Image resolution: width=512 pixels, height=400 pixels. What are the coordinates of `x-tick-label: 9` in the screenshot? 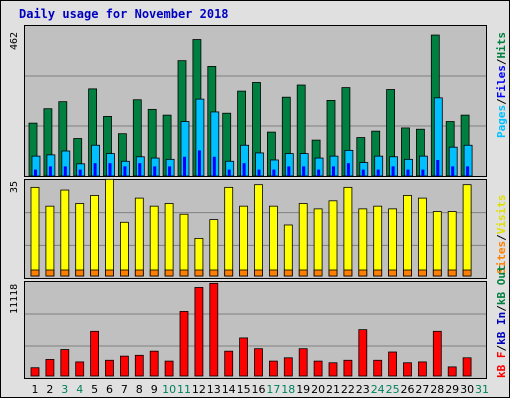 It's located at (154, 389).